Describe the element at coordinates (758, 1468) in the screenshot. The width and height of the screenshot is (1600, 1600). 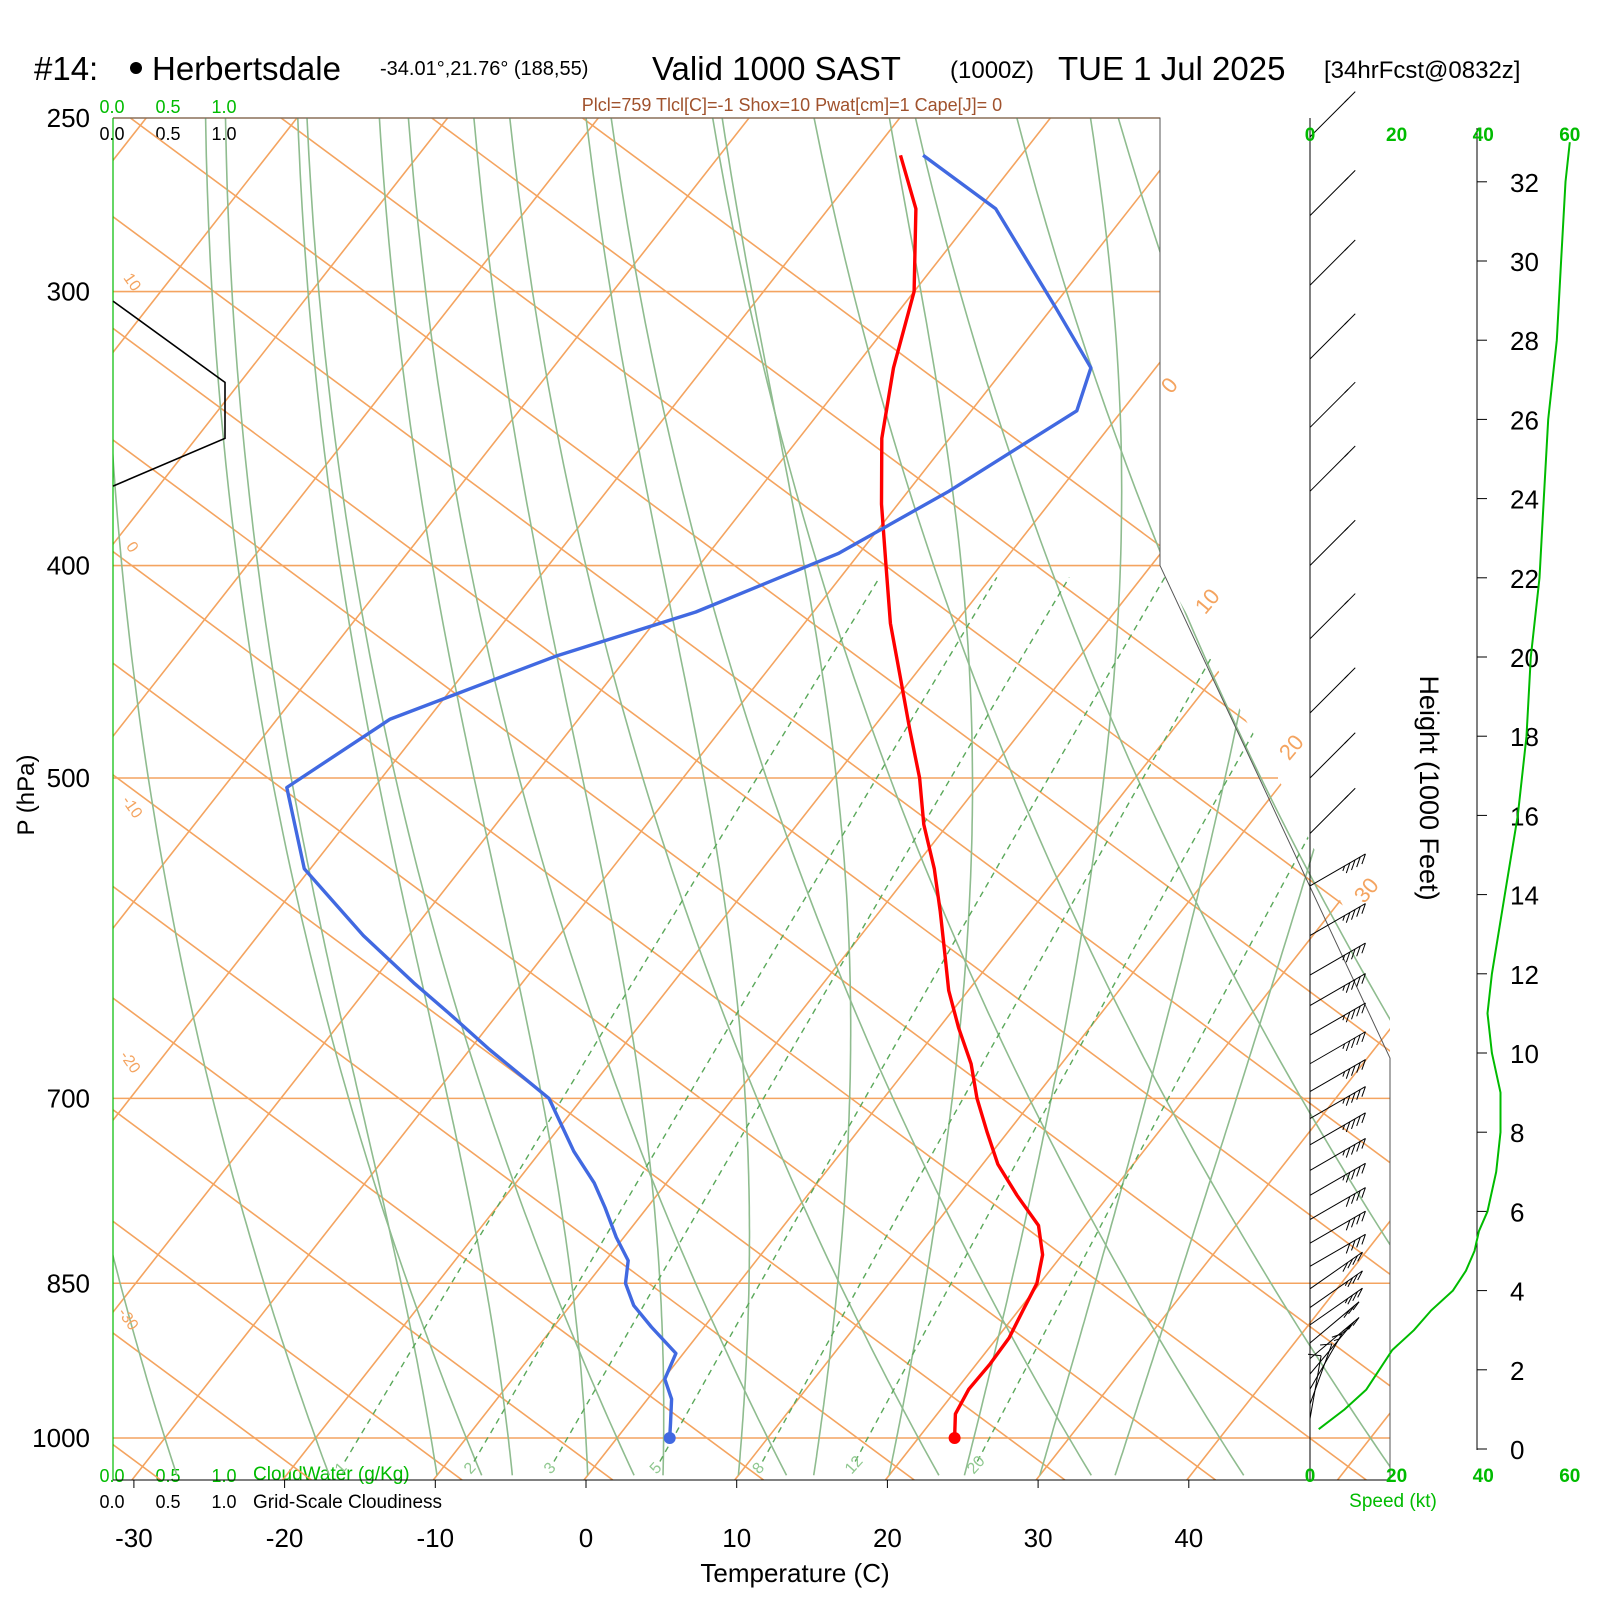
I see `mixing-ratio-label: 8` at that location.